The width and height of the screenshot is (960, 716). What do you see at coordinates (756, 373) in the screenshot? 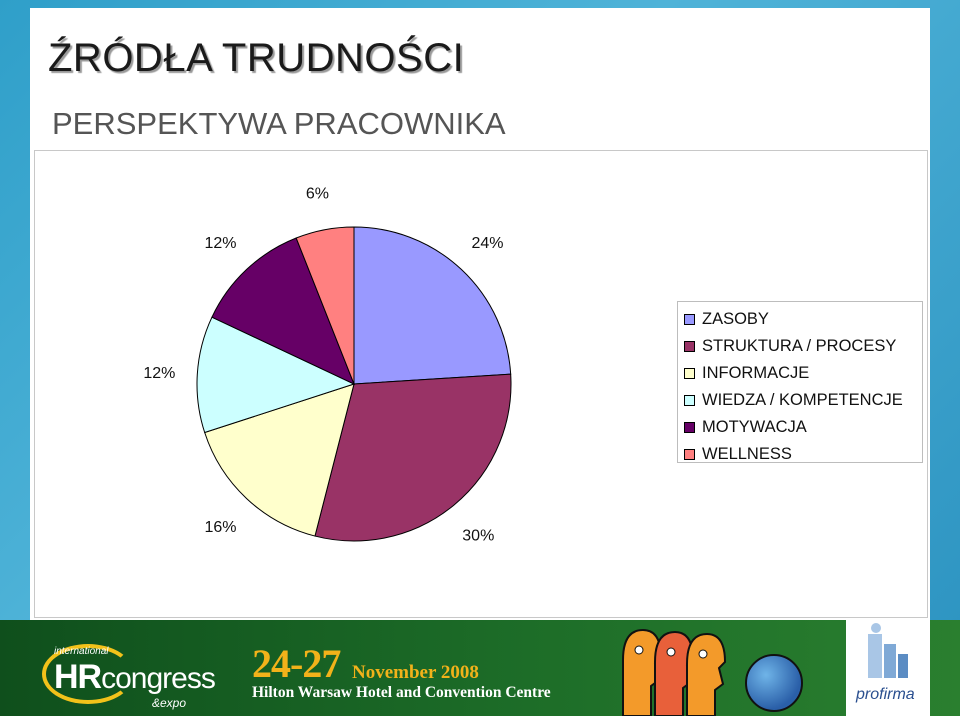
I see `legend-label: INFORMACJE` at bounding box center [756, 373].